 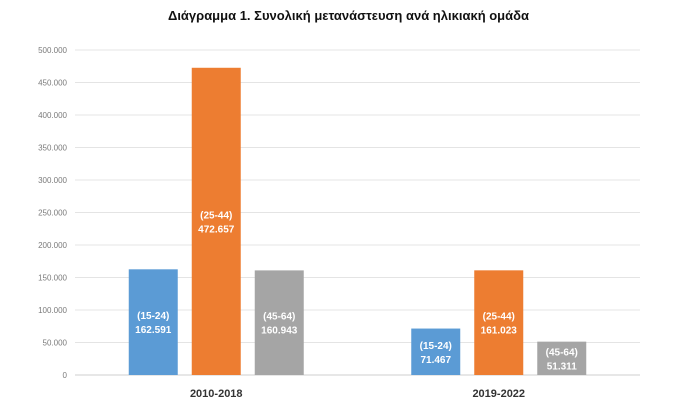 I want to click on y-tick-label: 0, so click(x=65, y=375).